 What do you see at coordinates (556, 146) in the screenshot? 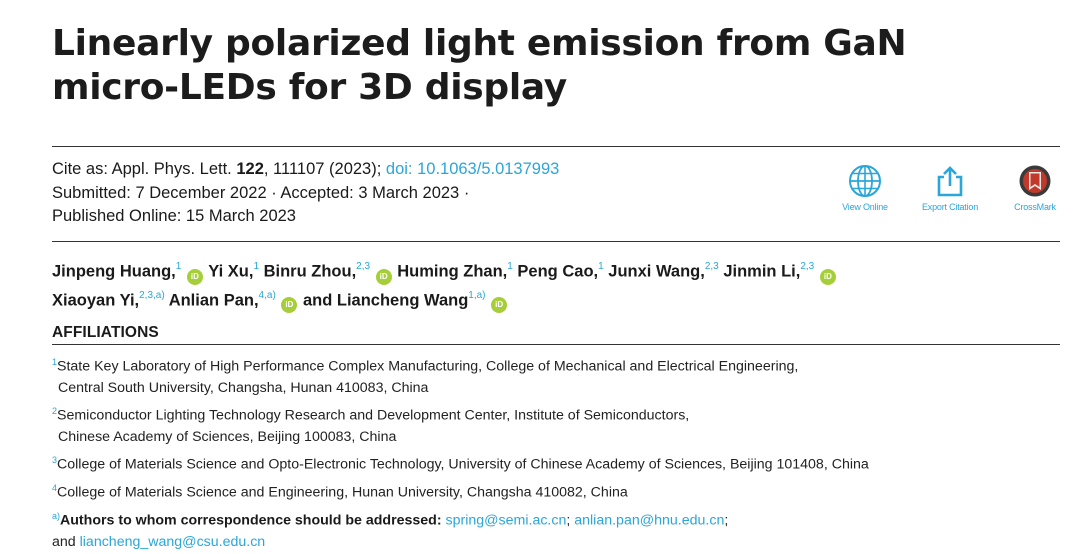
I see `top-divider` at bounding box center [556, 146].